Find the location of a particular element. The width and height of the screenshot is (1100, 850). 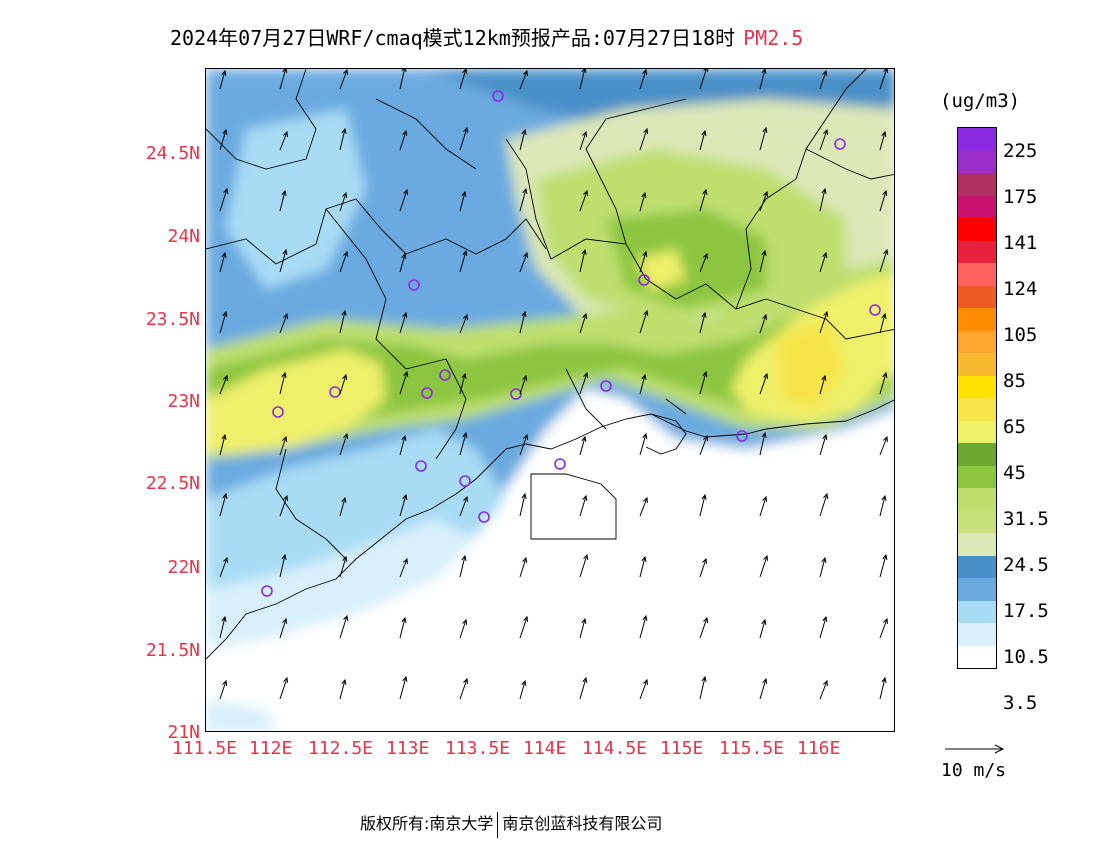

y-label-22-5: 22.5N is located at coordinates (172, 483).